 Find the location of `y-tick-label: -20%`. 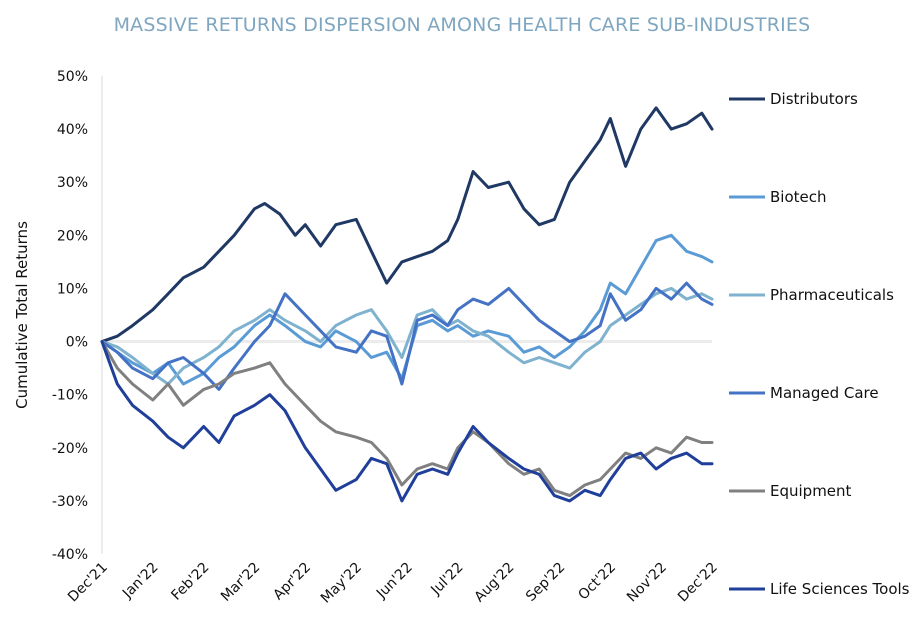

y-tick-label: -20% is located at coordinates (70, 449).